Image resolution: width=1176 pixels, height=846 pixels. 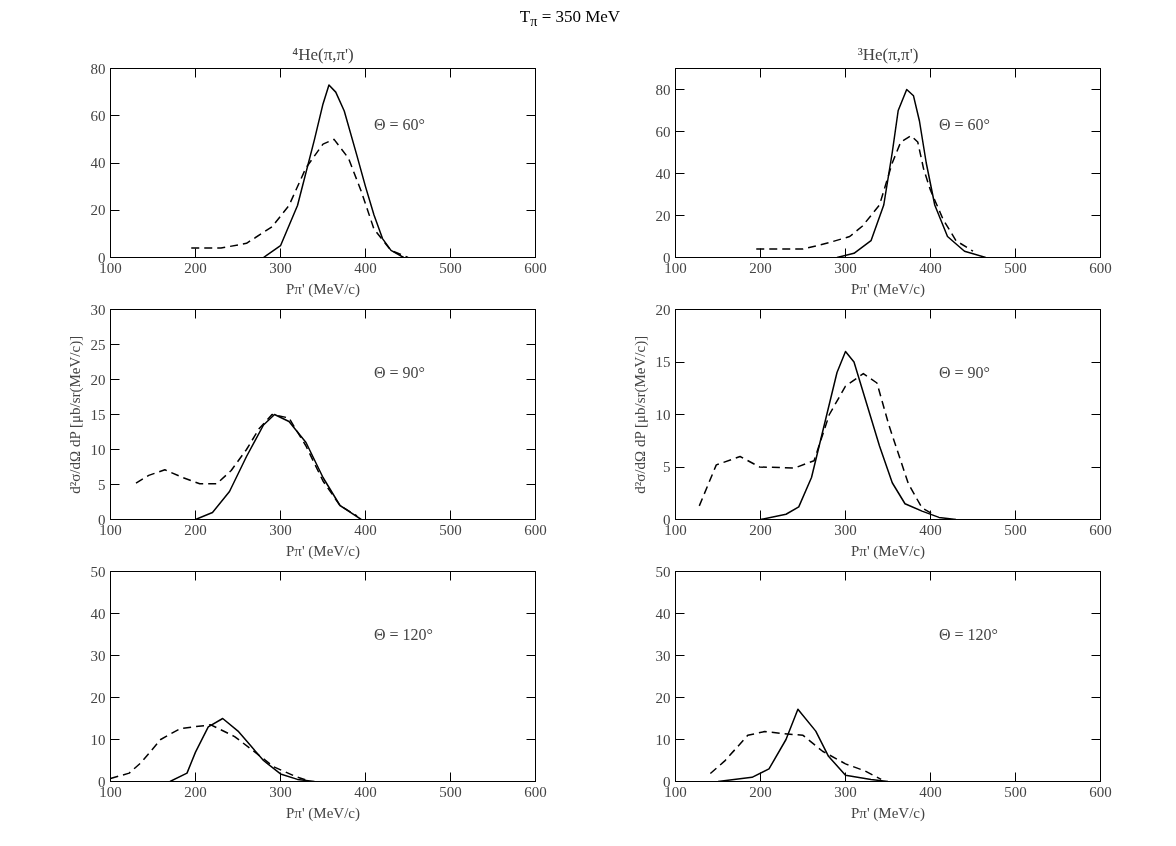 What do you see at coordinates (570, 19) in the screenshot?
I see `text: T$_{π}$ = 350 MeV` at bounding box center [570, 19].